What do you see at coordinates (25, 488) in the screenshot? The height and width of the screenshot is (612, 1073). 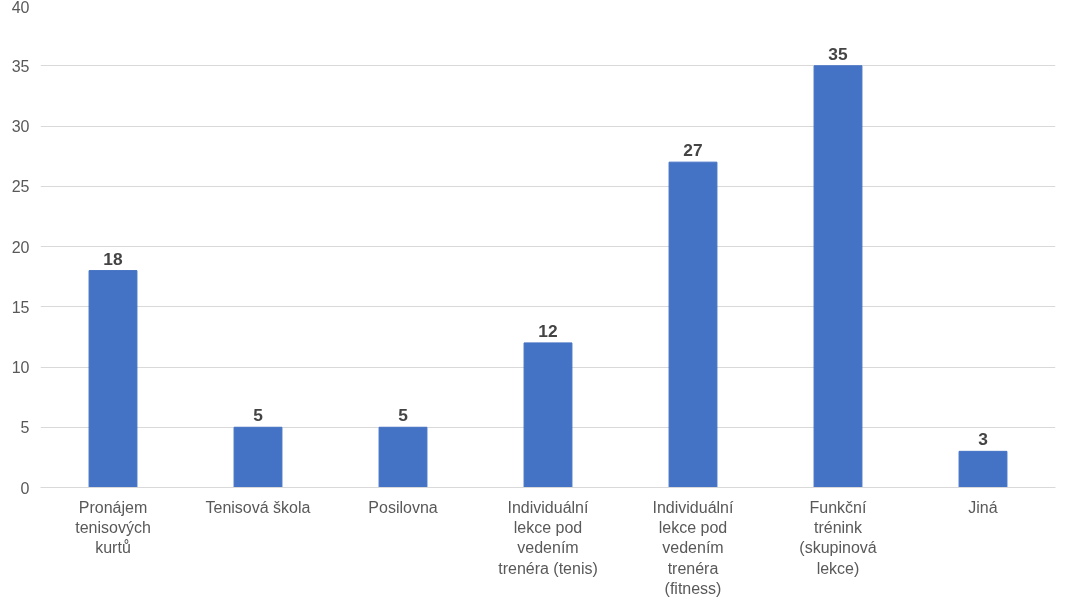 I see `y-tick-label: 0` at bounding box center [25, 488].